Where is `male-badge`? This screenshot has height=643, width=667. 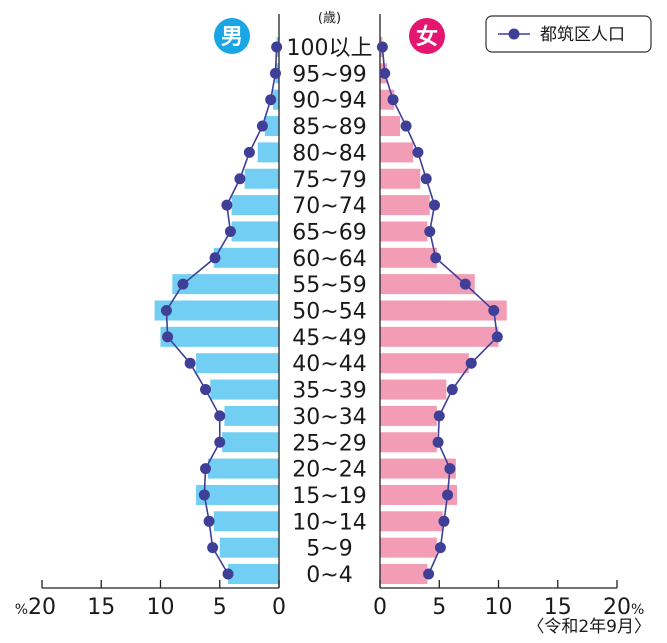
male-badge is located at coordinates (232, 36).